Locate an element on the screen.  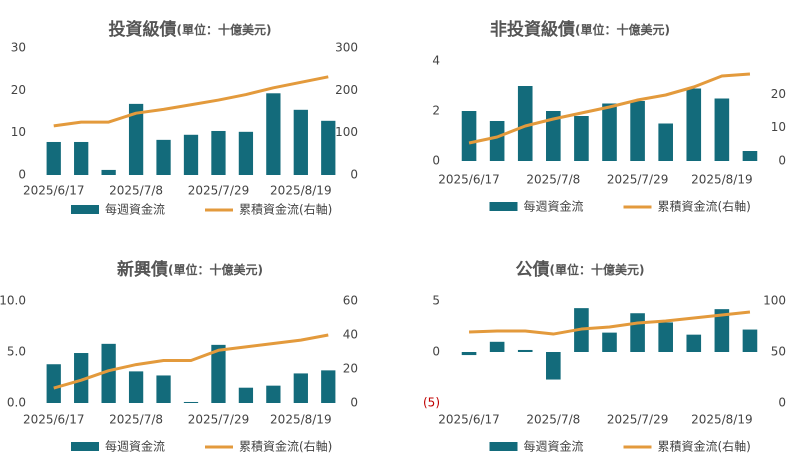
chart-title: 投資級債(單位：十億美元) is located at coordinates (190, 29).